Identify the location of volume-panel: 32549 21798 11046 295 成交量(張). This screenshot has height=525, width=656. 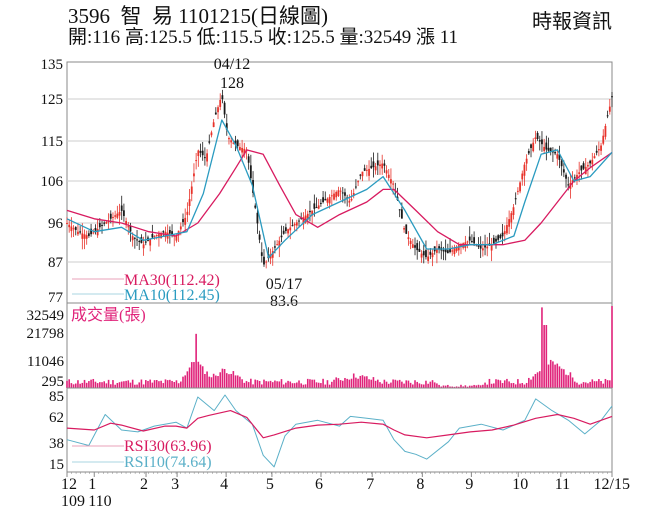
(320, 346).